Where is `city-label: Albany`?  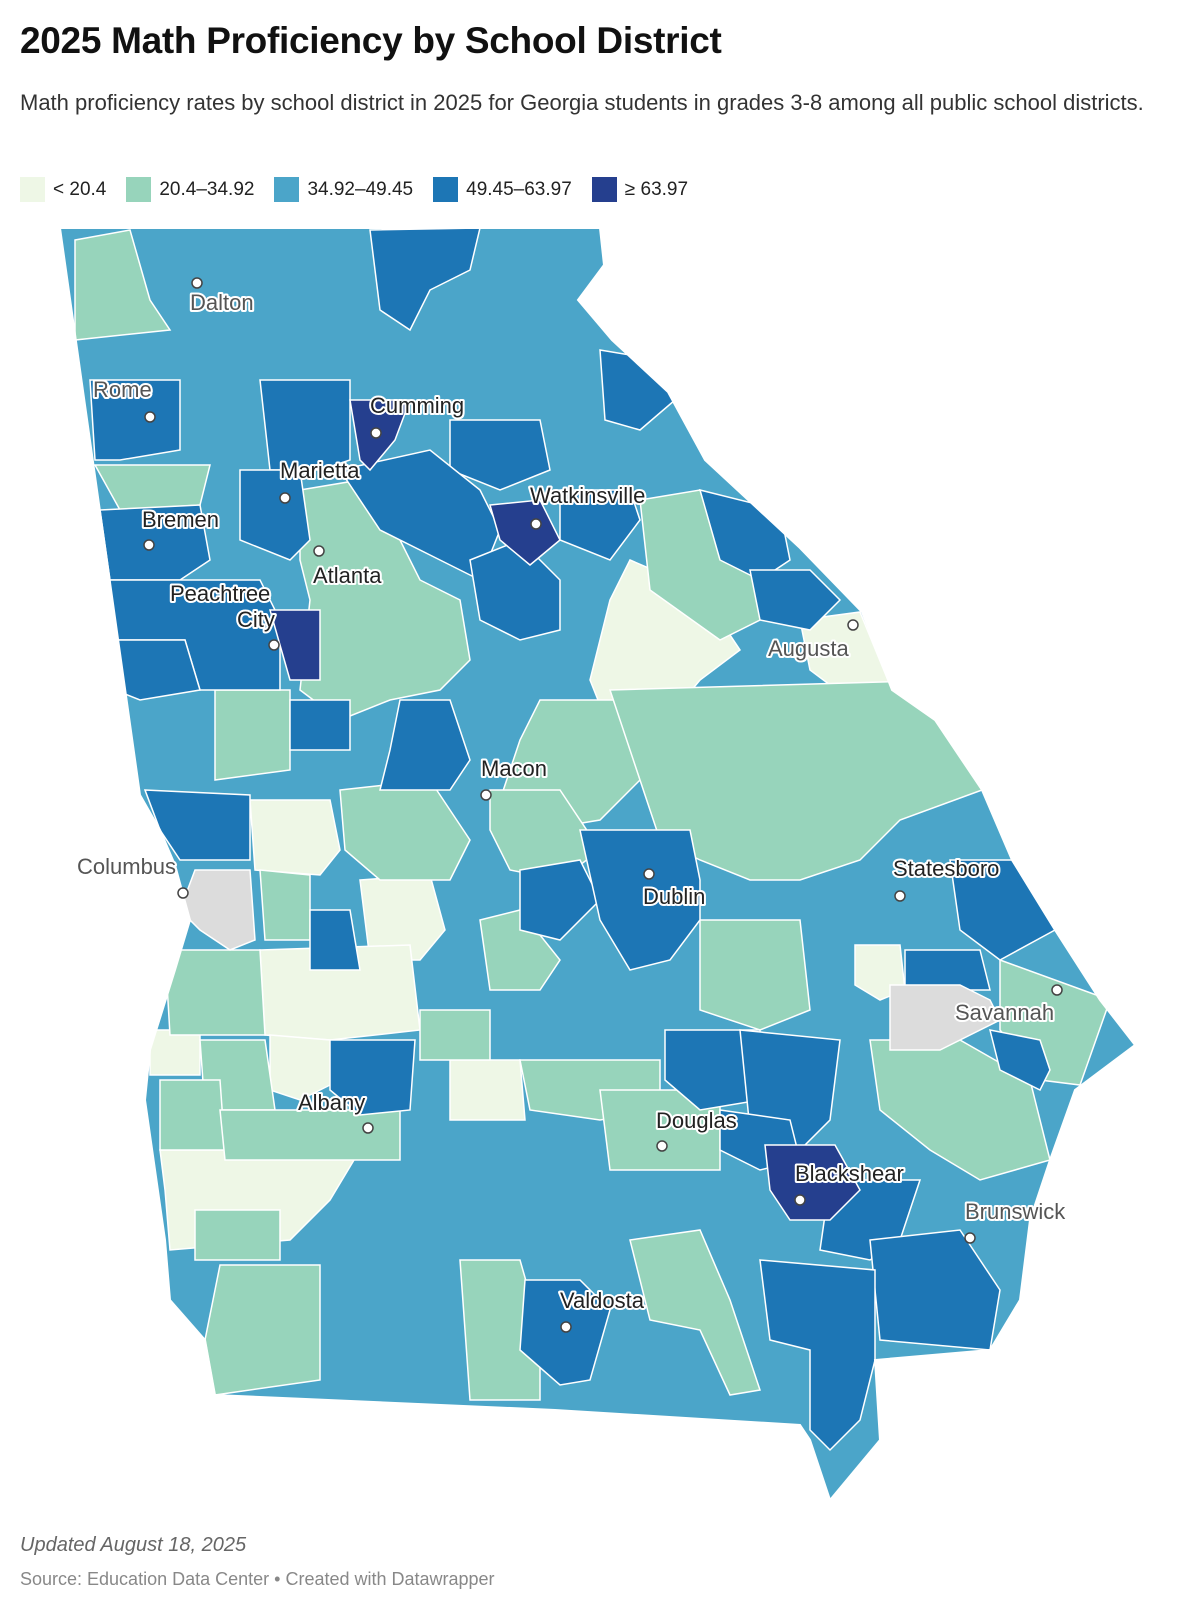
city-label: Albany is located at coordinates (331, 1102).